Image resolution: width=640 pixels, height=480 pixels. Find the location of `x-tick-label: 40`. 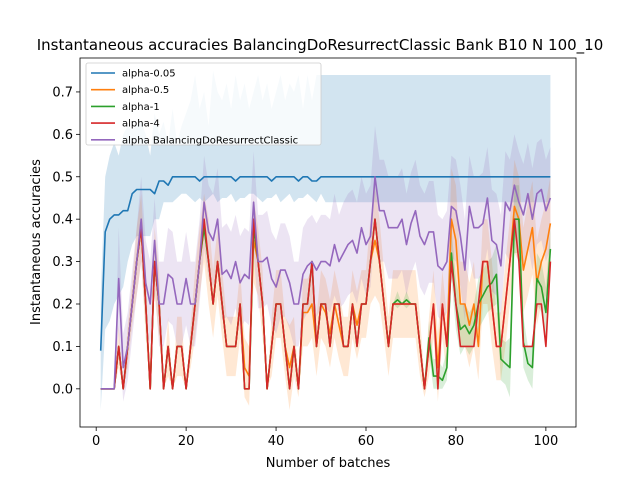

x-tick-label: 40 is located at coordinates (276, 441).